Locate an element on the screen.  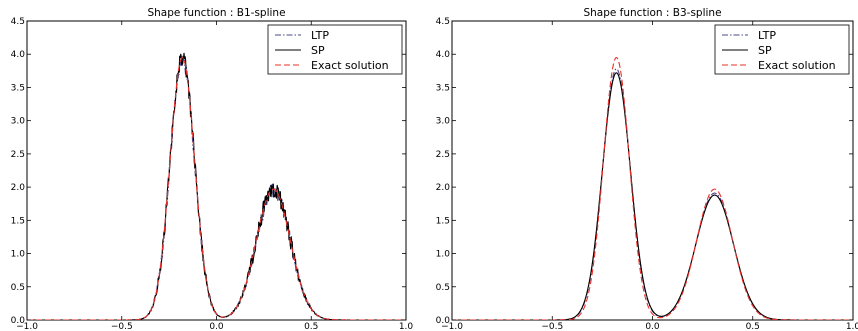
chart-title: Shape function : B3-spline is located at coordinates (652, 13).